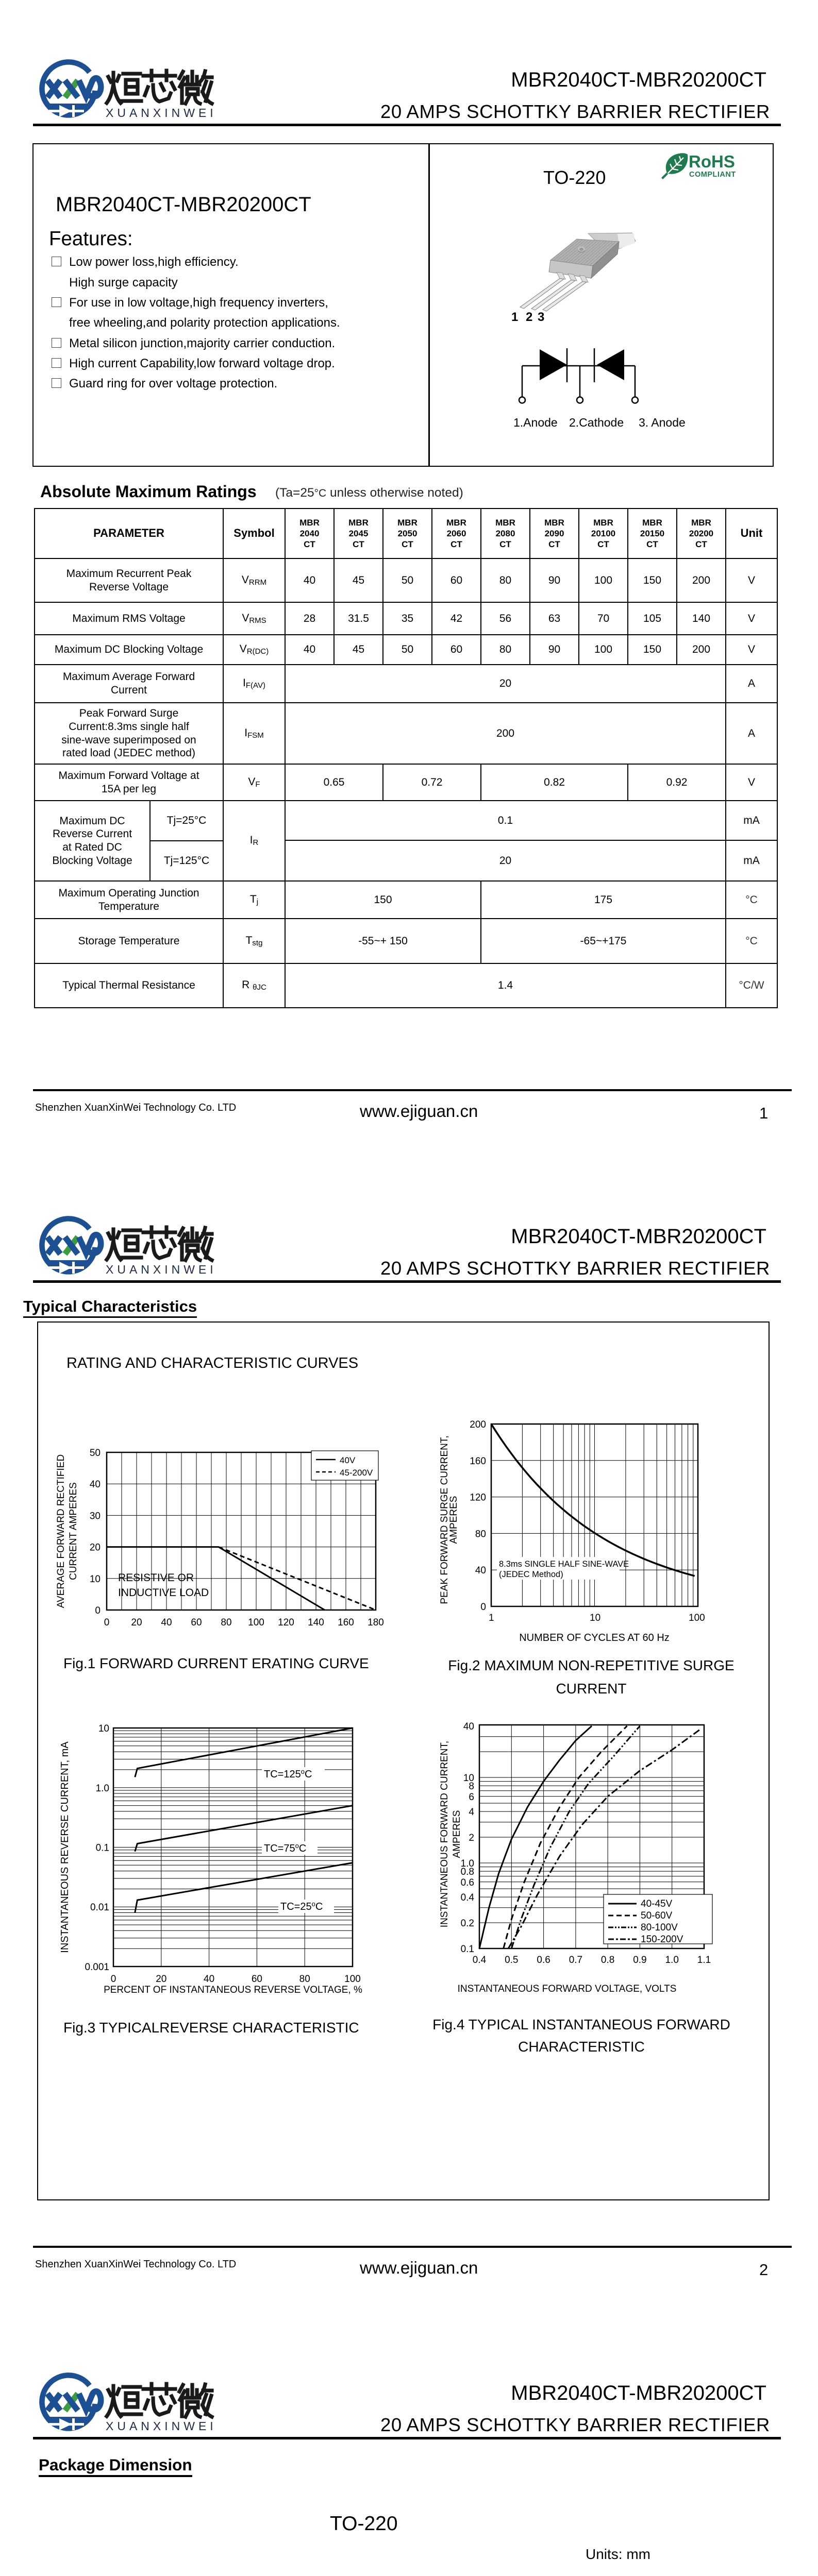 This screenshot has width=818, height=2576. Describe the element at coordinates (99, 1907) in the screenshot. I see `svg-text: 0.01` at that location.